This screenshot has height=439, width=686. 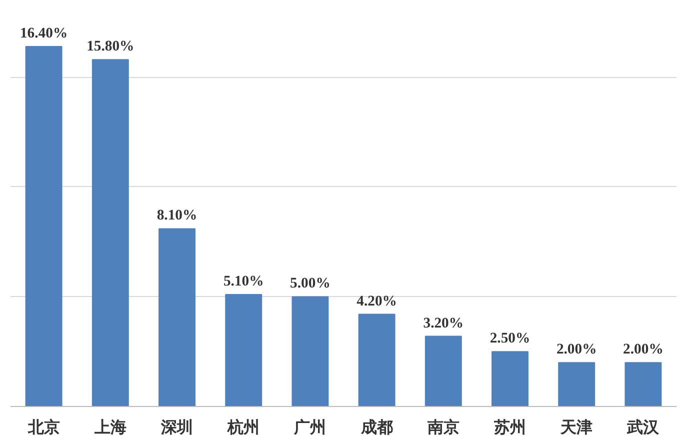 What do you see at coordinates (443, 323) in the screenshot?
I see `data-label: 3.20%` at bounding box center [443, 323].